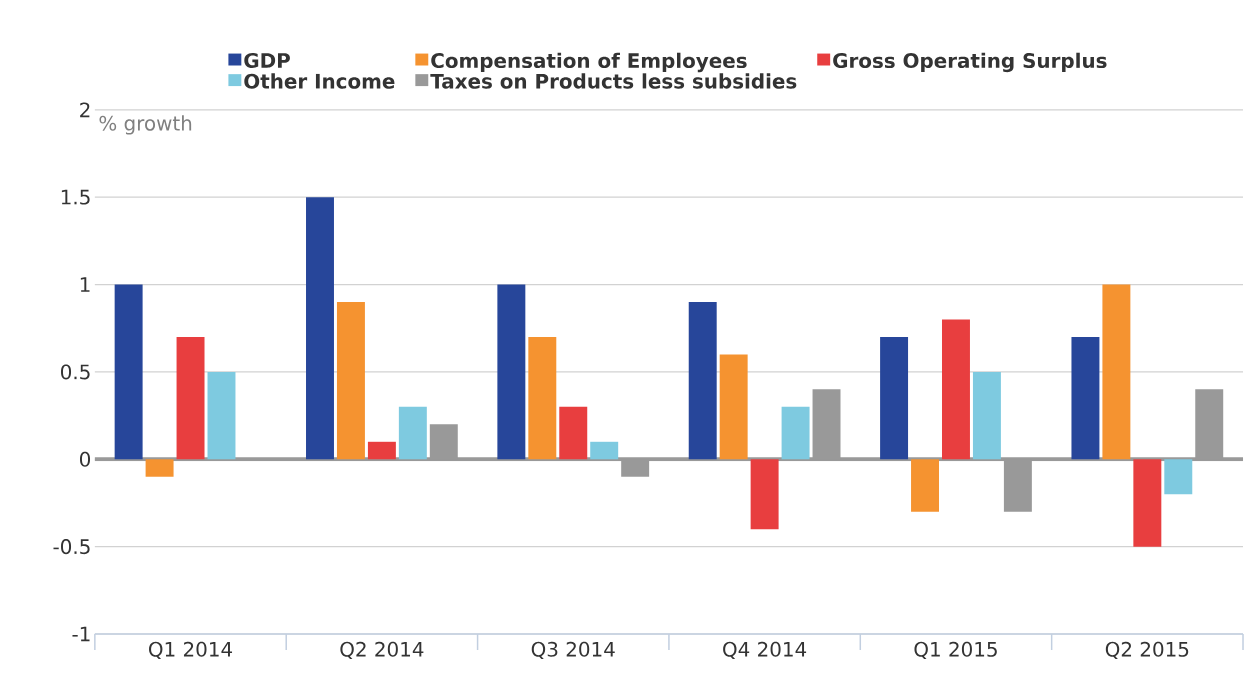  I want to click on x-tick-label: Q2 2015, so click(1147, 650).